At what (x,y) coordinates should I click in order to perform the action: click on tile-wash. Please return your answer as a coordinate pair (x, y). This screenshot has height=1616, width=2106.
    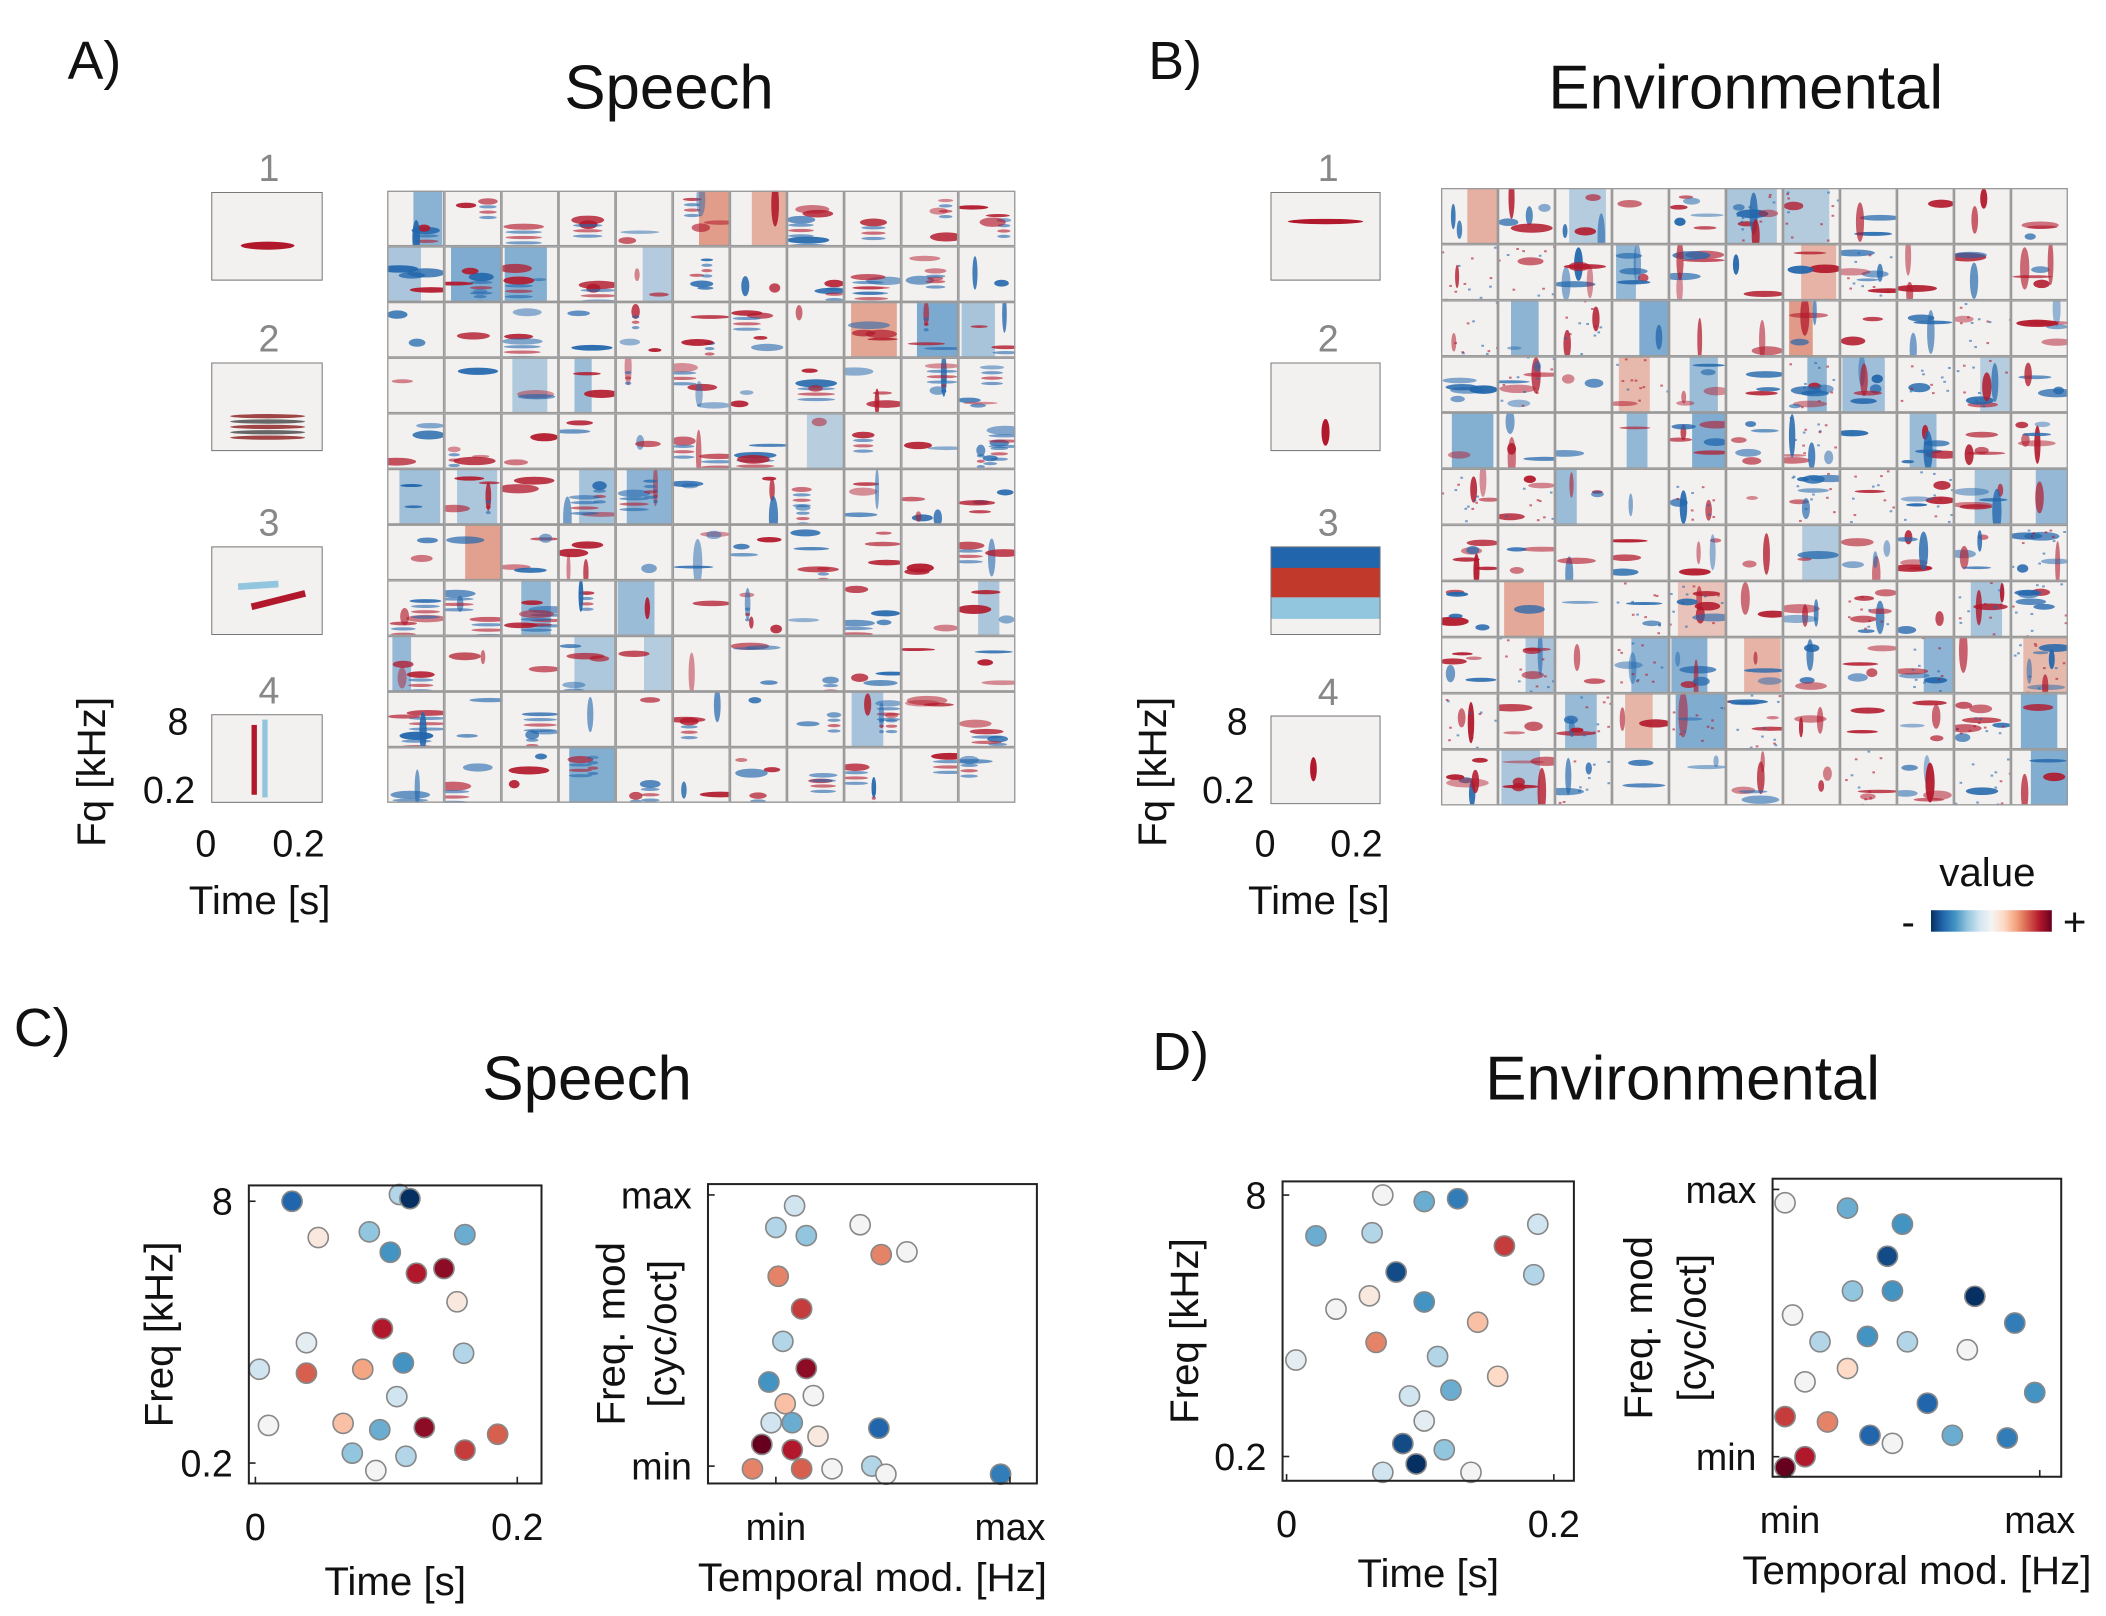
    Looking at the image, I should click on (1762, 665).